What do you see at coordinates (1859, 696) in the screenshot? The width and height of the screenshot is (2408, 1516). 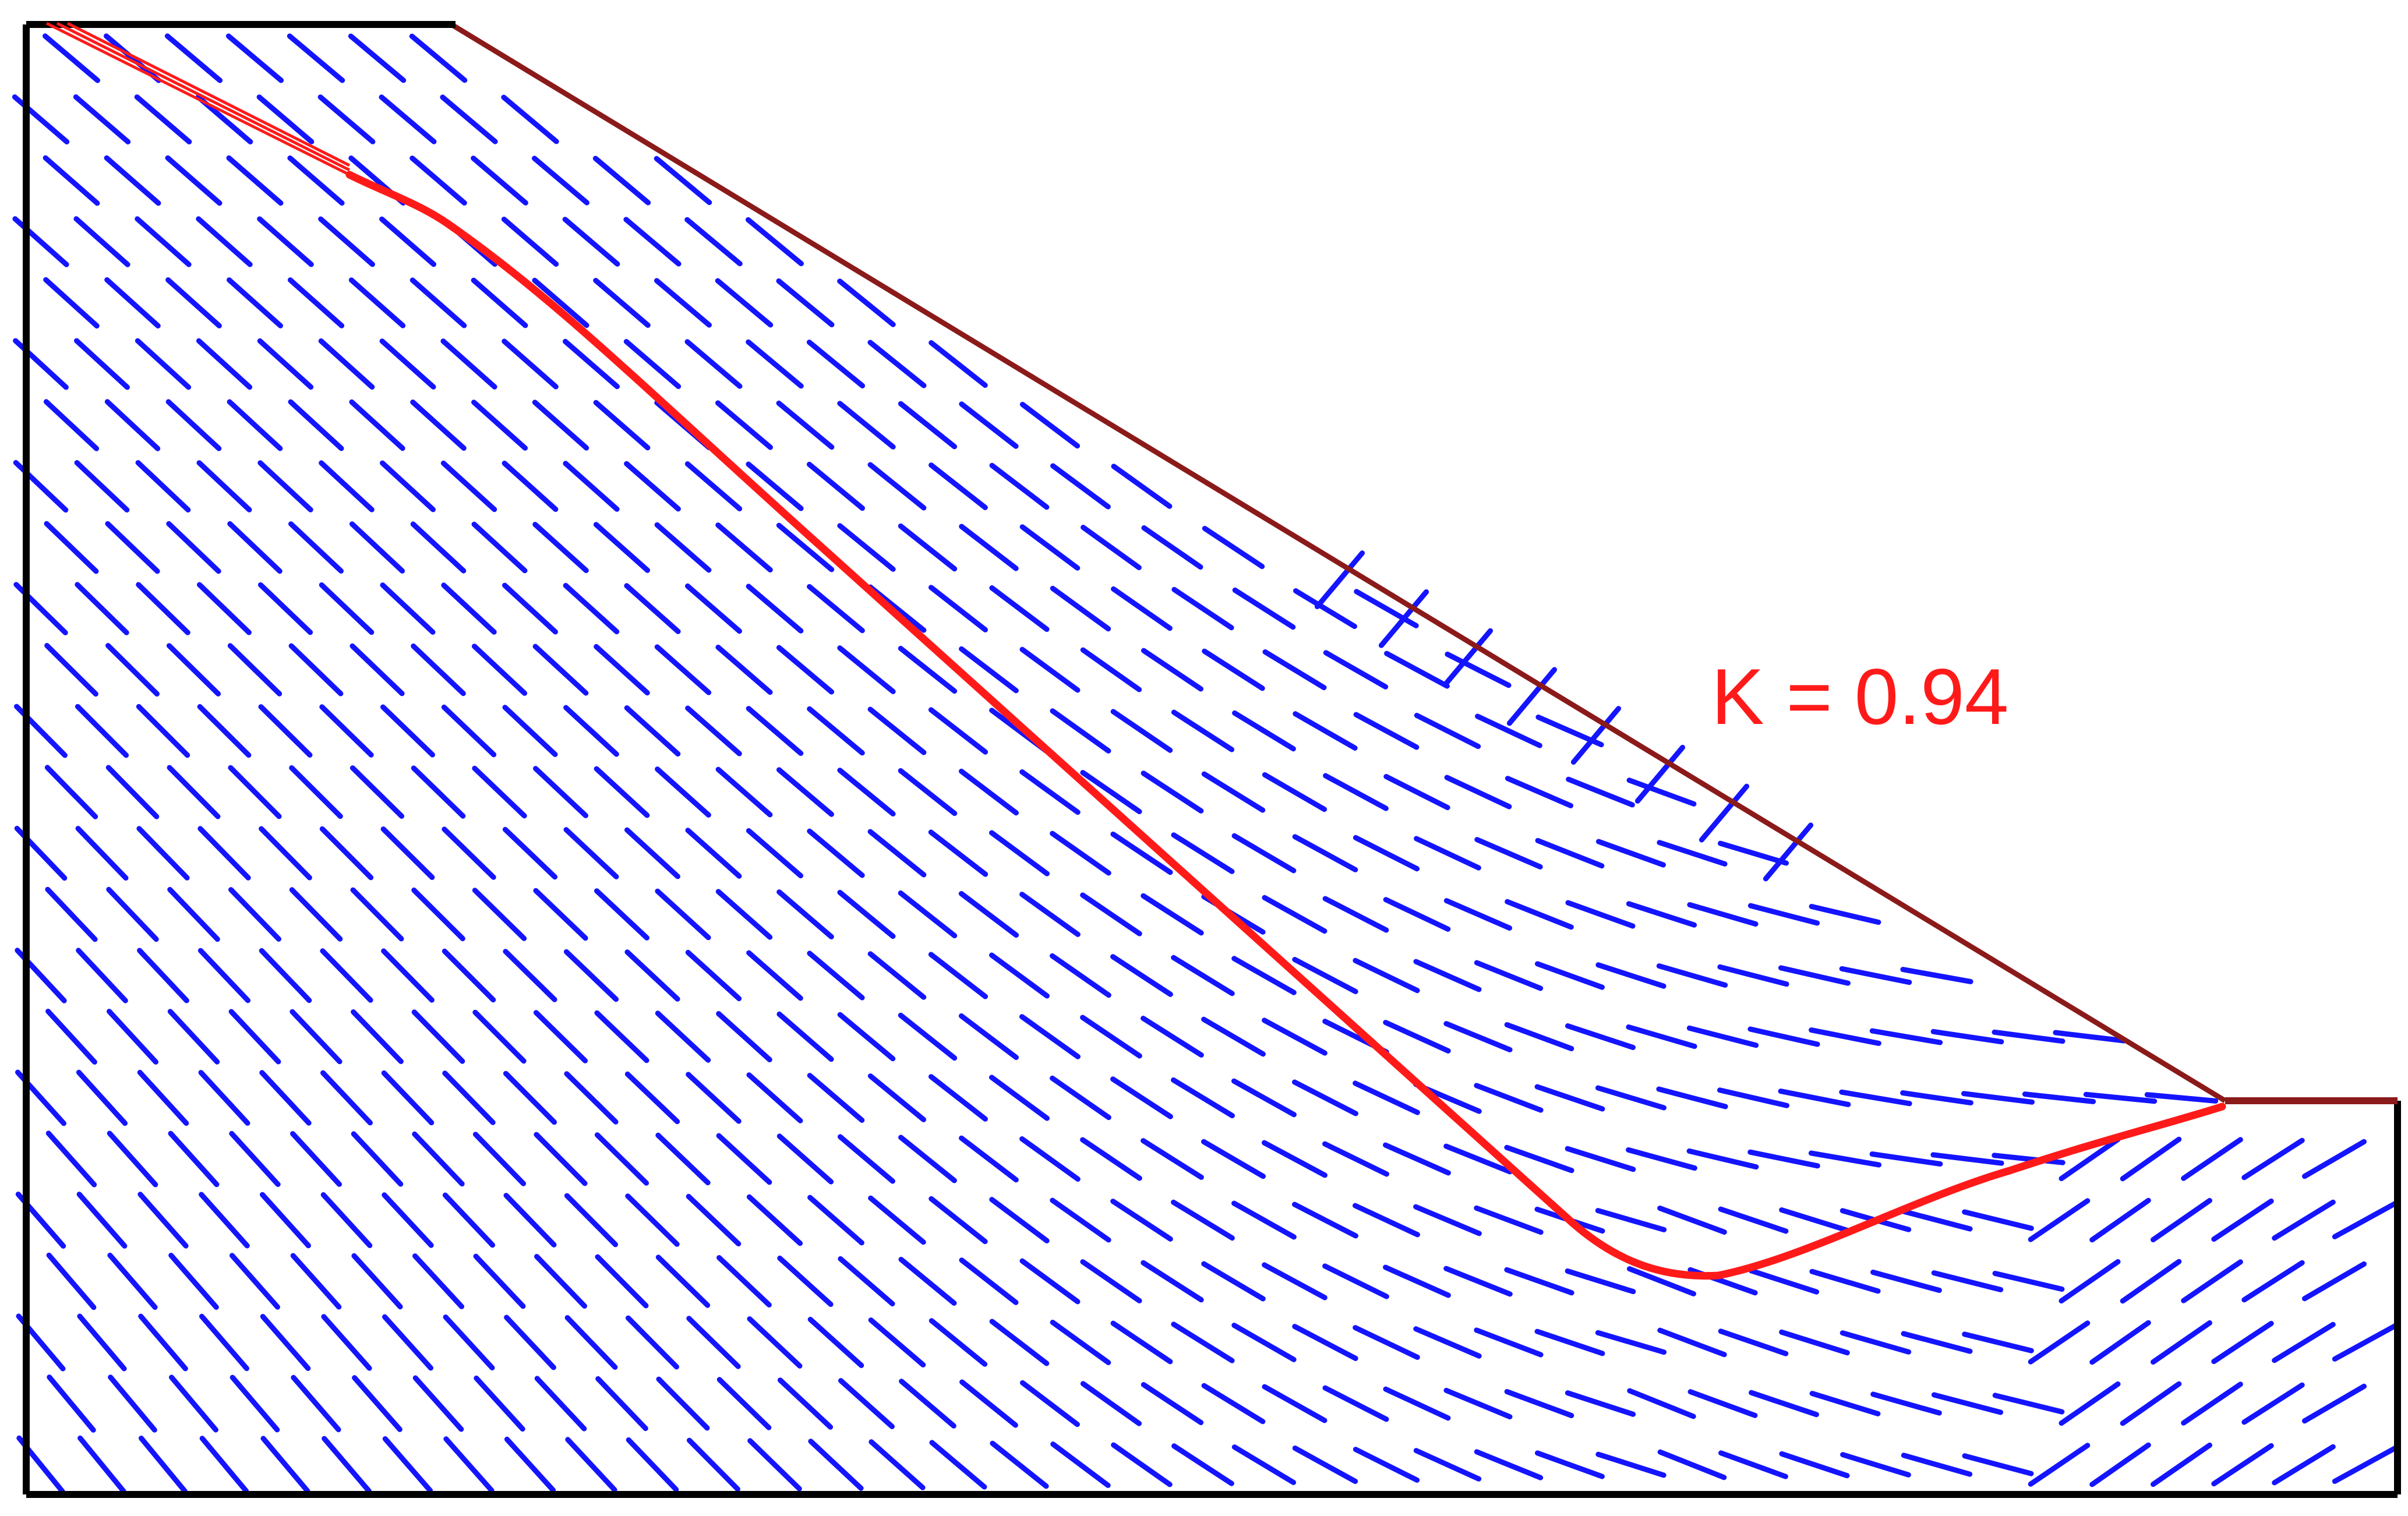 I see `safety-factor-label: K = 0.94` at bounding box center [1859, 696].